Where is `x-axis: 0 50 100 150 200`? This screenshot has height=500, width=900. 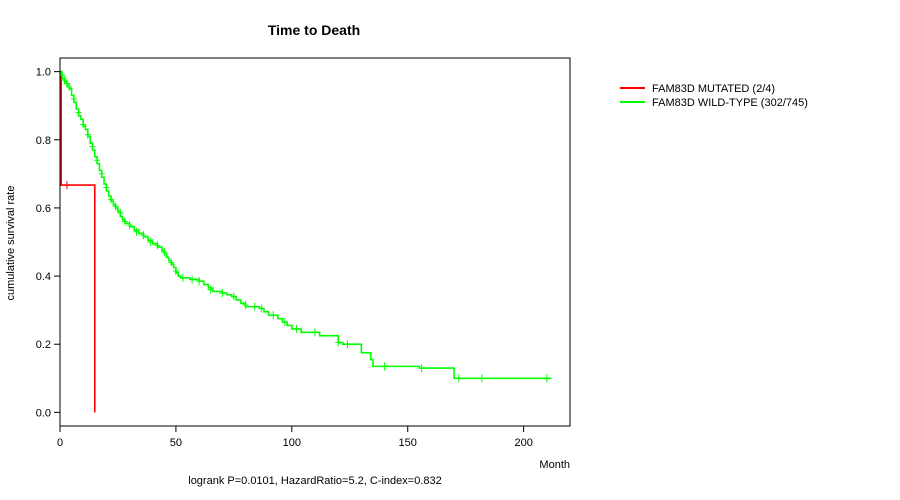
x-axis: 0 50 100 150 200 is located at coordinates (295, 437).